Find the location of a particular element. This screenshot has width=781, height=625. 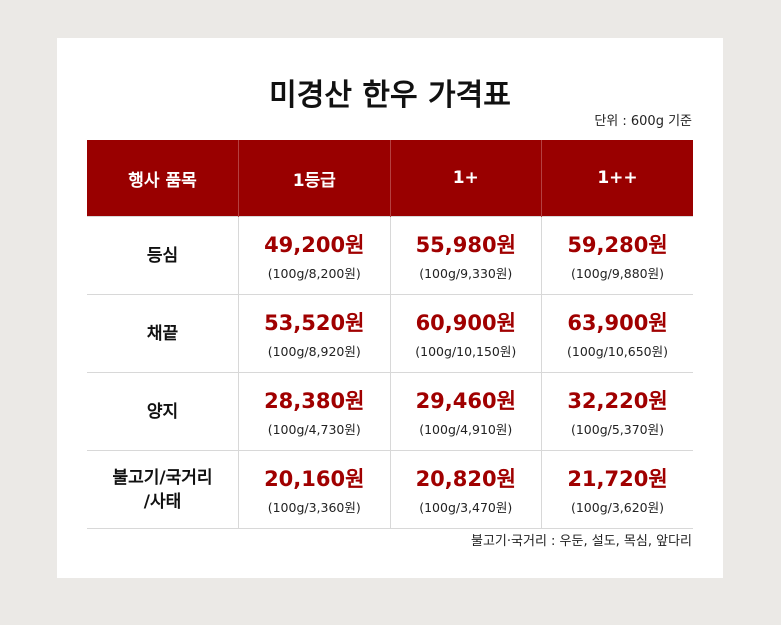

price-cell: 55,980원 (100g/9,330원) is located at coordinates (465, 255).